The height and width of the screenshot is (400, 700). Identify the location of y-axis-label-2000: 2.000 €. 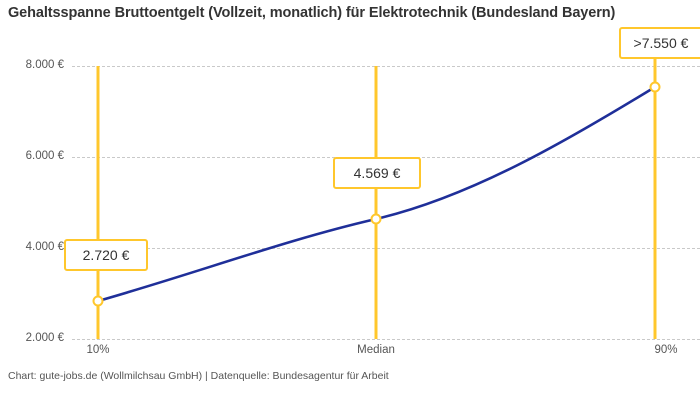
(44, 338).